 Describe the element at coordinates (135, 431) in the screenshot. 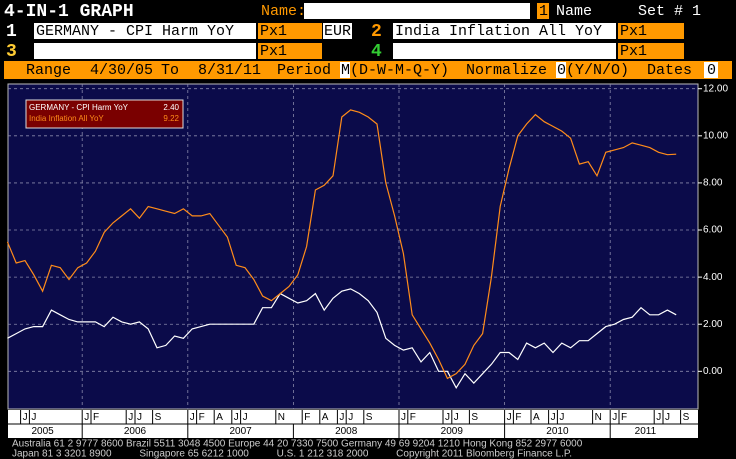

I see `year-label: 2006` at that location.